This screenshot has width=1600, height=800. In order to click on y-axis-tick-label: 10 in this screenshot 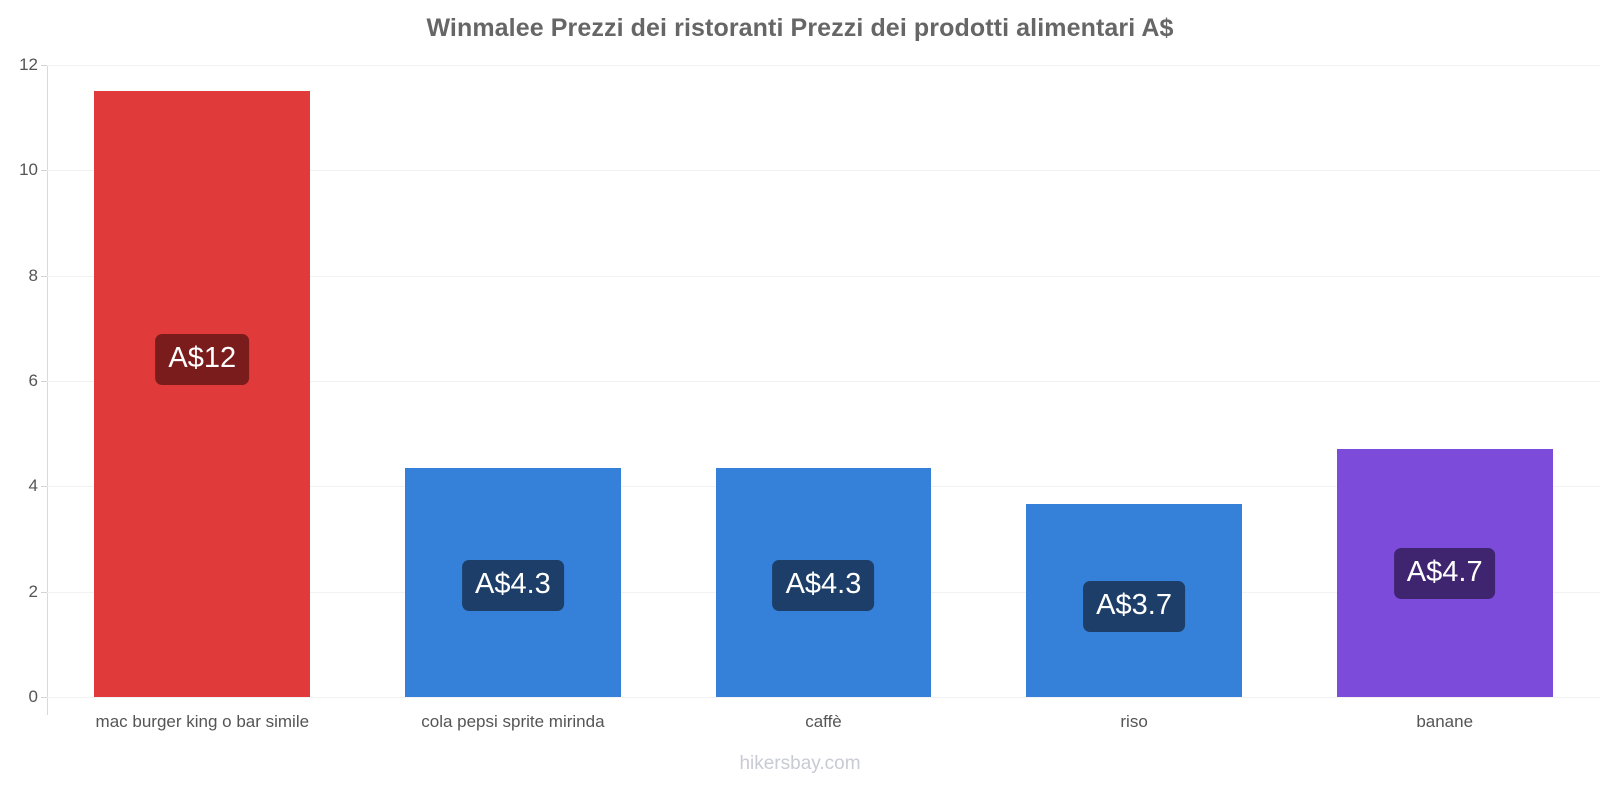, I will do `click(28, 170)`.